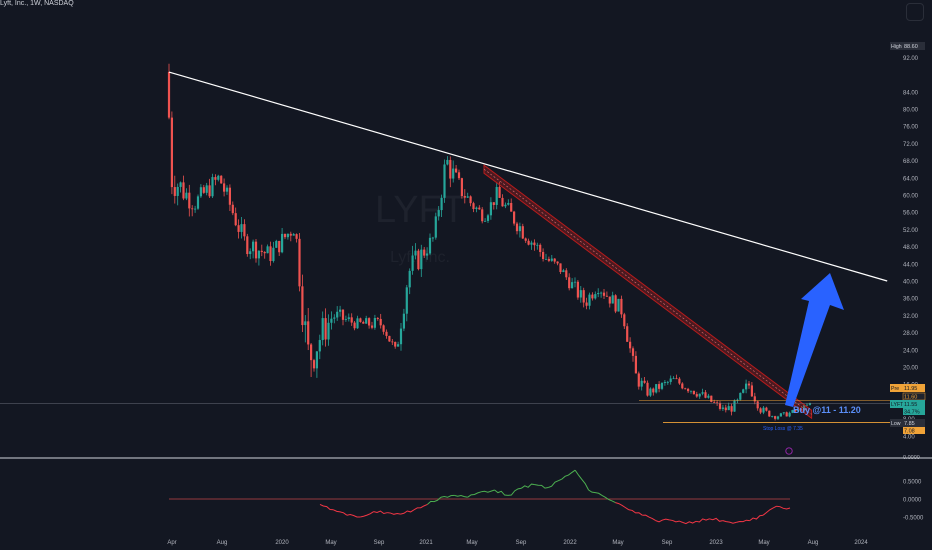  I want to click on settings-square-icon, so click(915, 12).